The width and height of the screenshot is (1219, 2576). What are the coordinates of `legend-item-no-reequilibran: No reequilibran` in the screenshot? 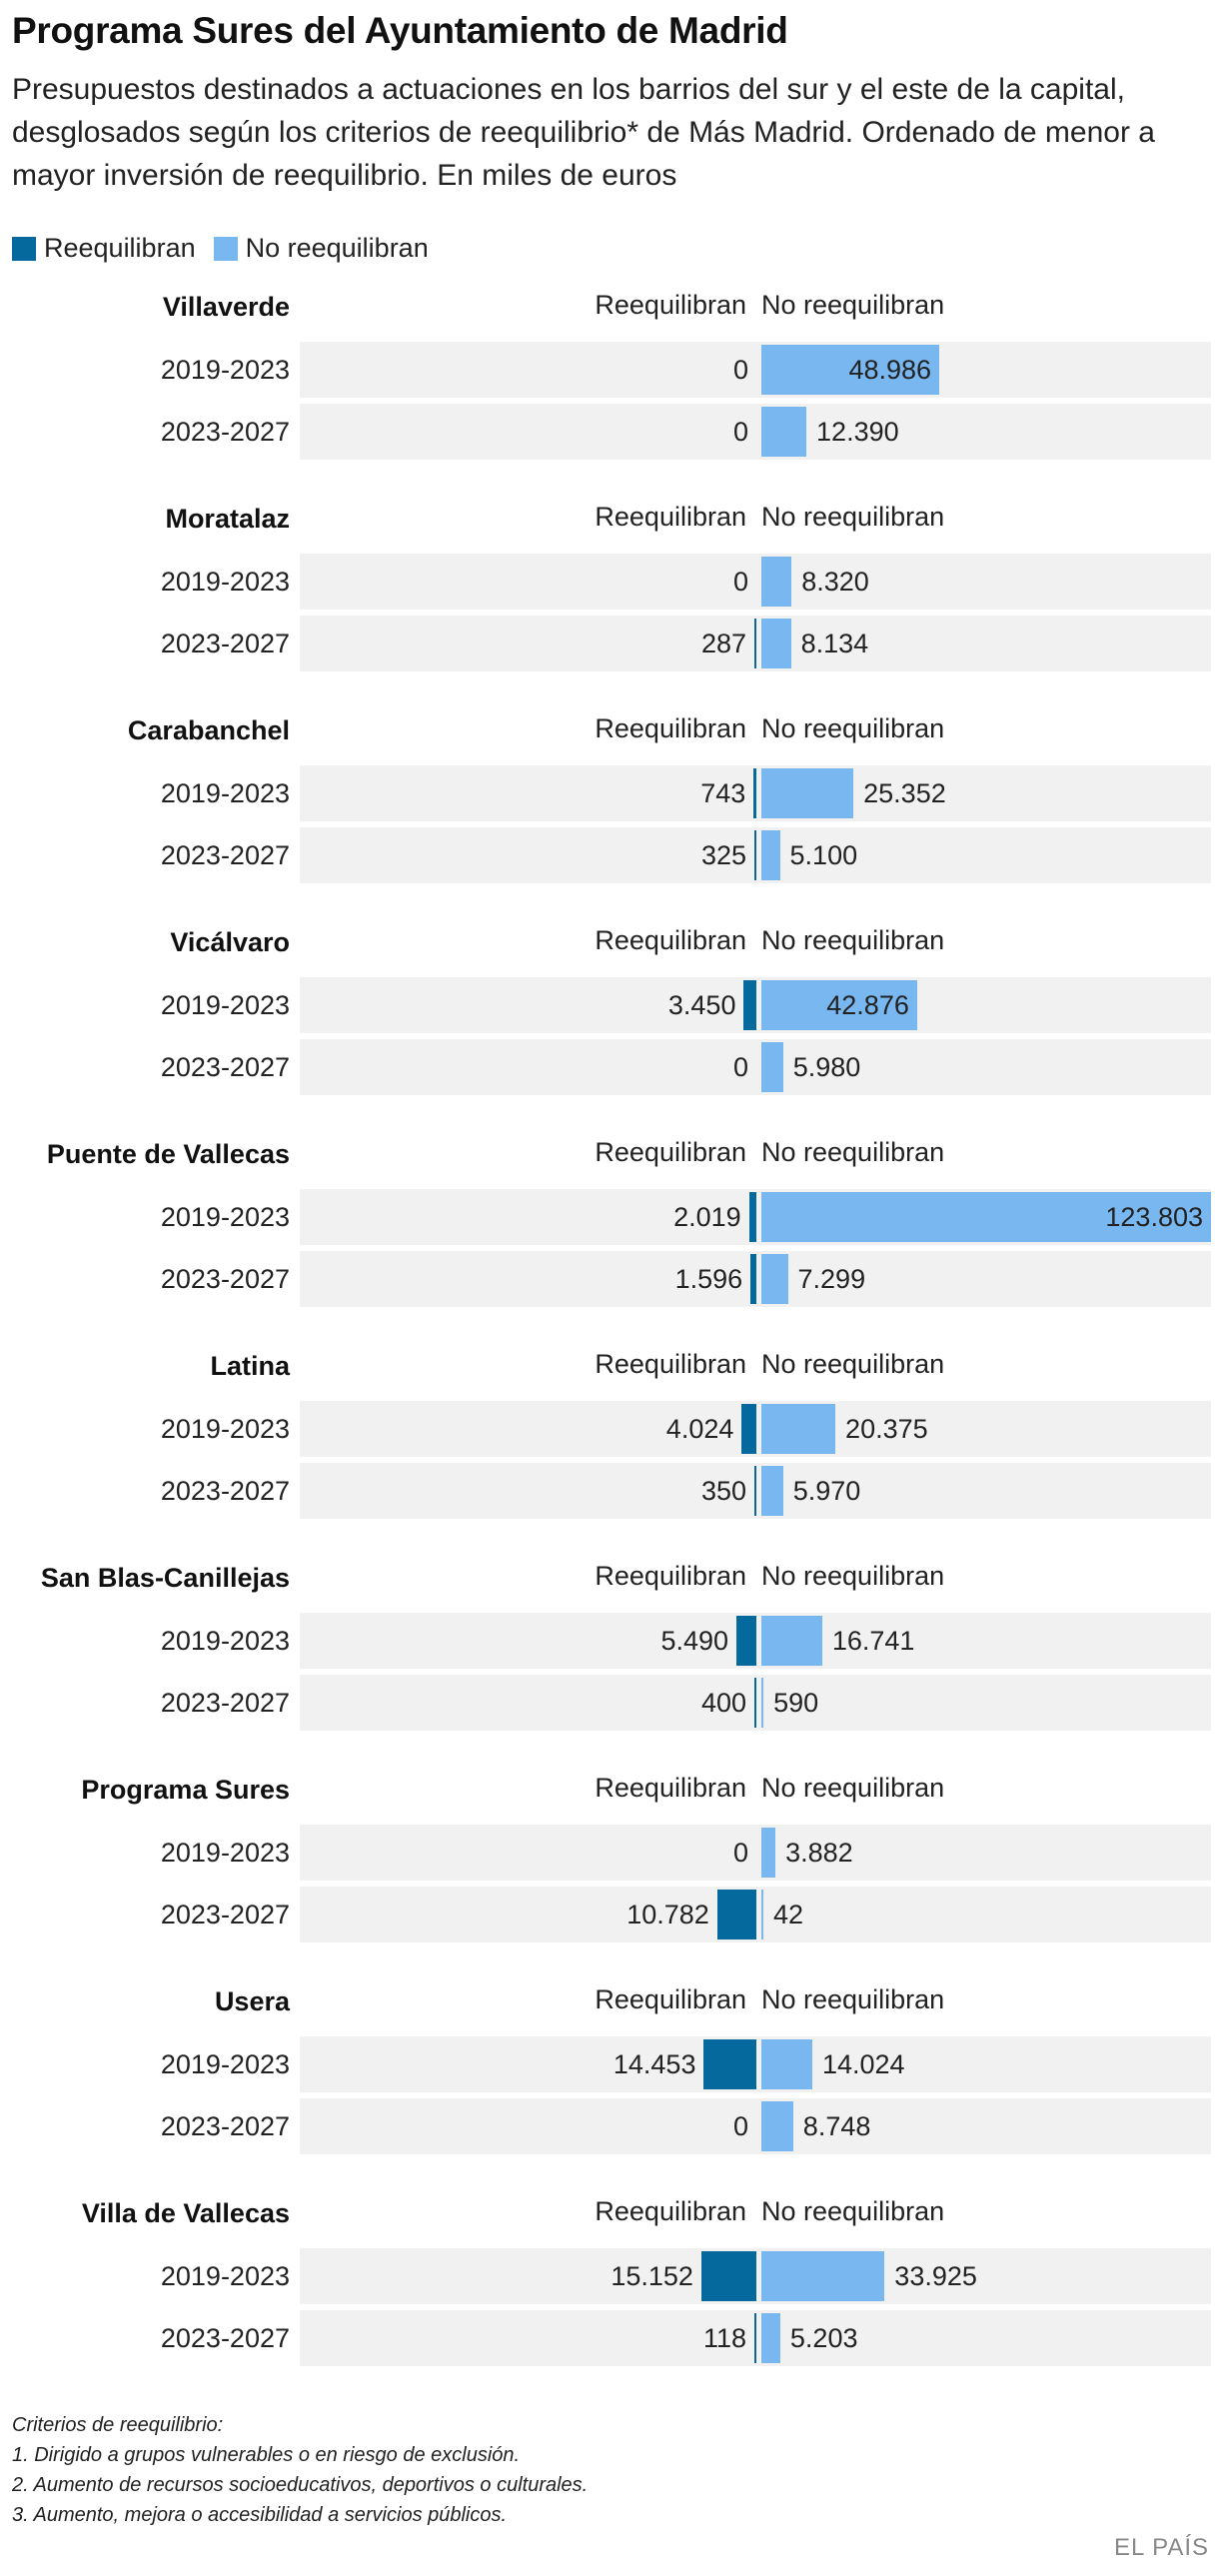 It's located at (321, 248).